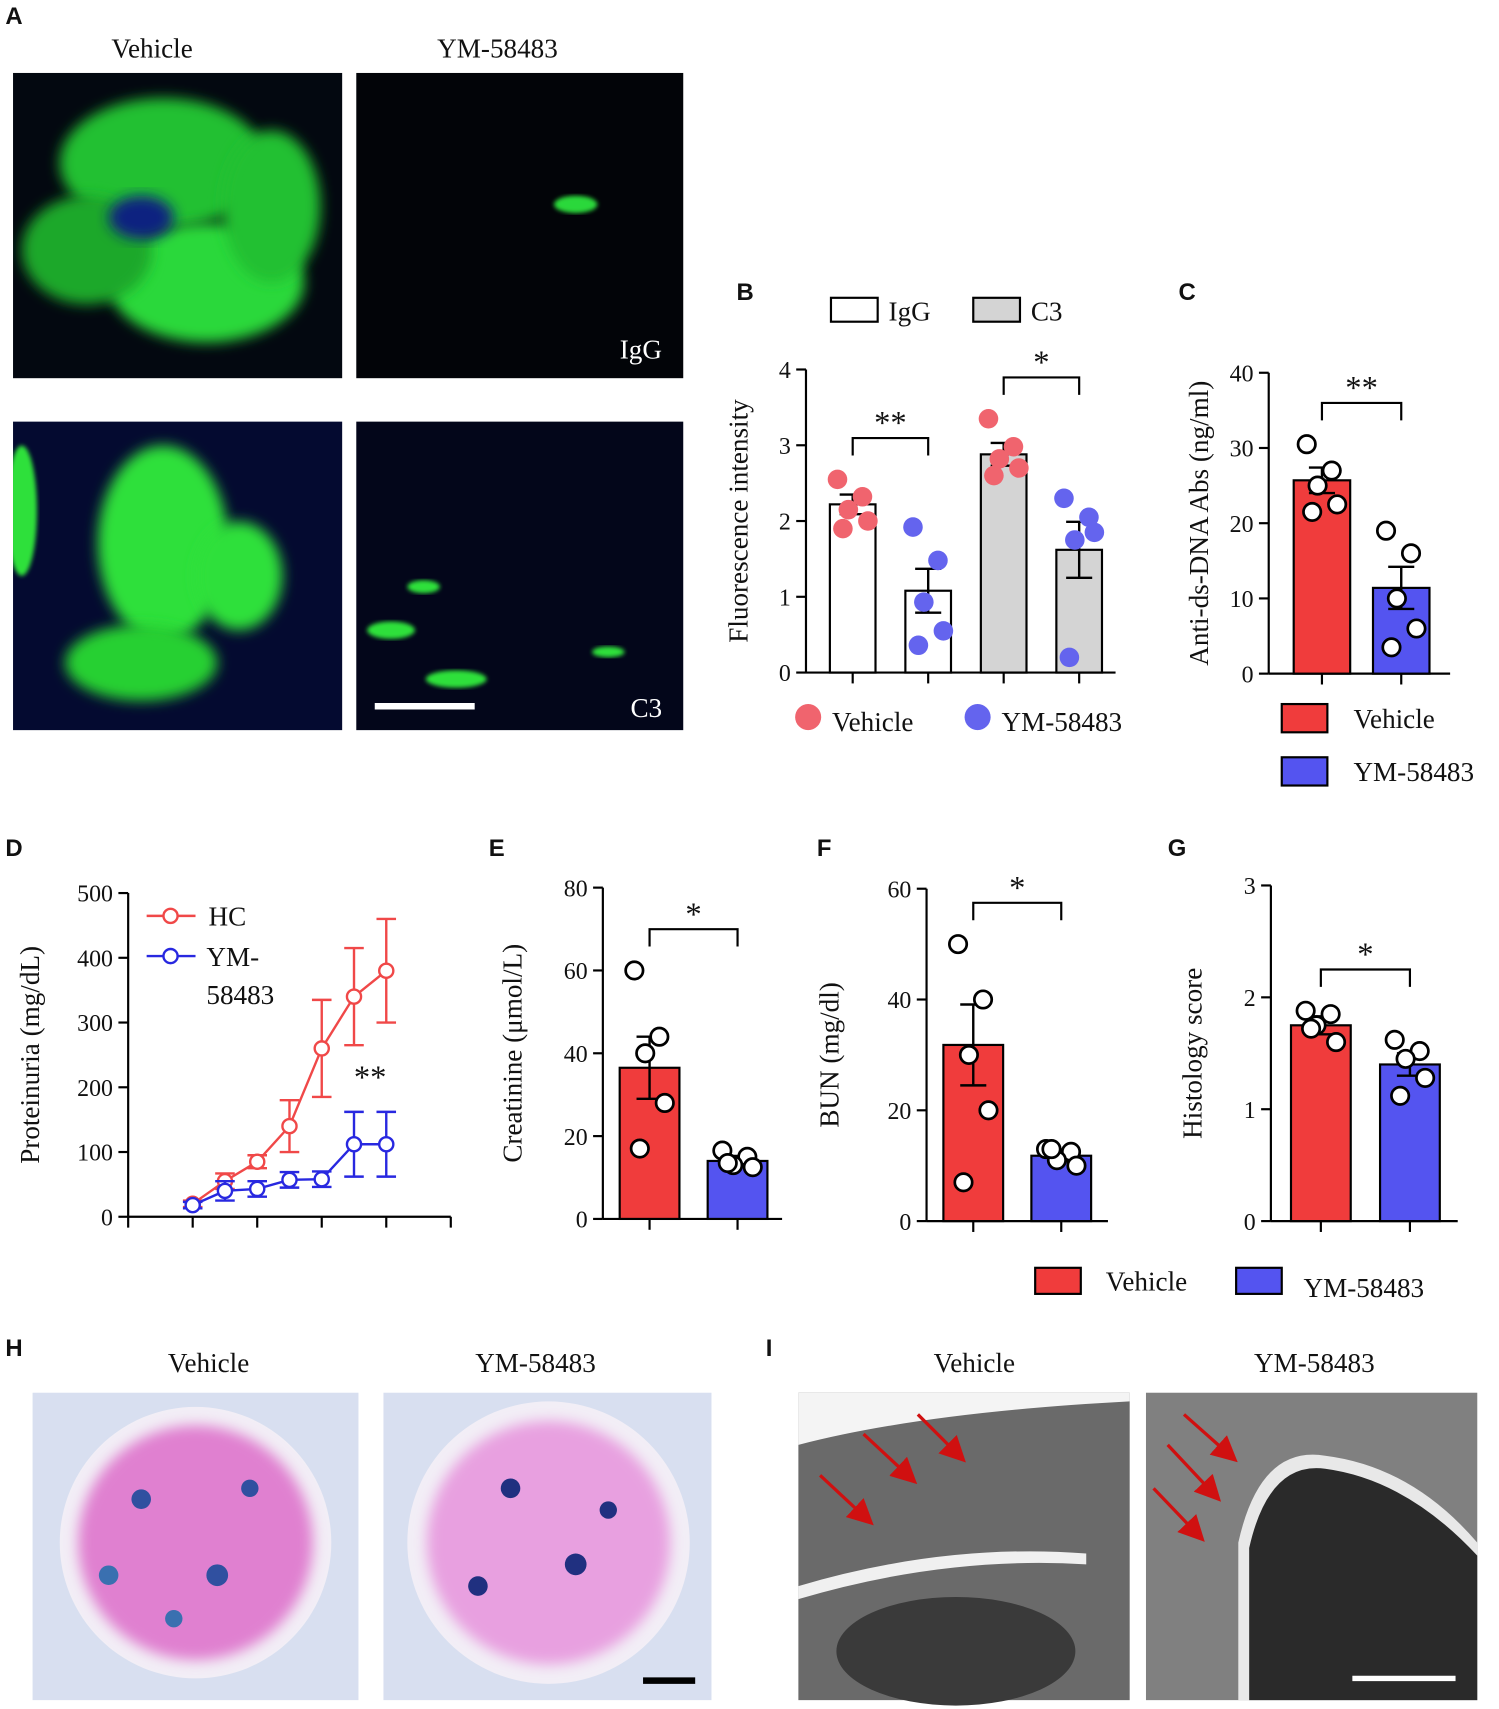  Describe the element at coordinates (785, 371) in the screenshot. I see `y-tick-label: 4` at that location.